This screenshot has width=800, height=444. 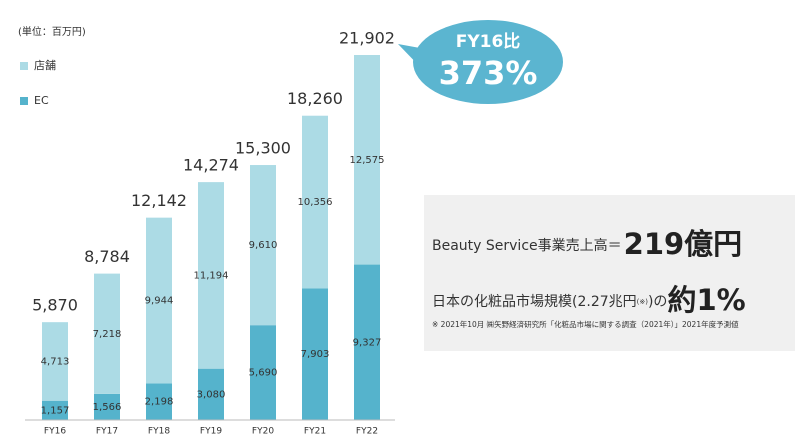 I want to click on x-tick-label: FY19, so click(x=211, y=432).